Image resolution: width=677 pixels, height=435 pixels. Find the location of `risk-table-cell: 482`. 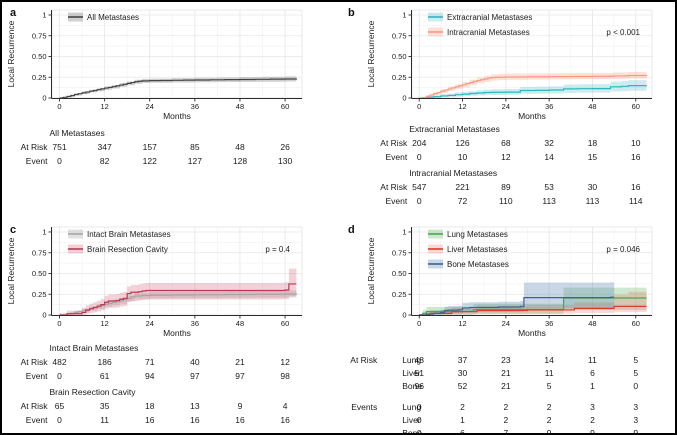

risk-table-cell: 482 is located at coordinates (59, 362).